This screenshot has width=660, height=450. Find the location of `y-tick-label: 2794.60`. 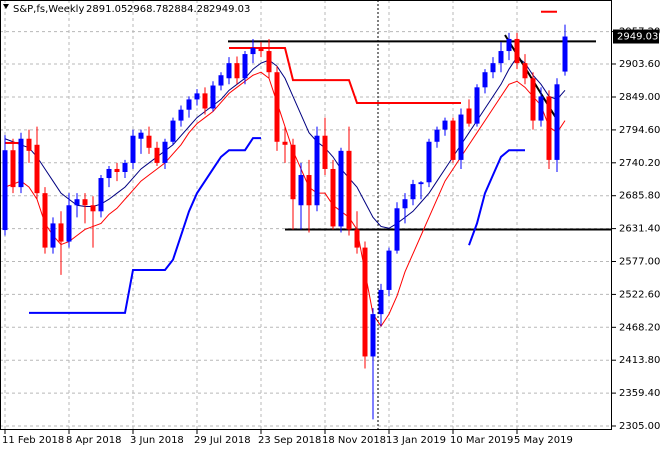

y-tick-label: 2794.60 is located at coordinates (639, 130).